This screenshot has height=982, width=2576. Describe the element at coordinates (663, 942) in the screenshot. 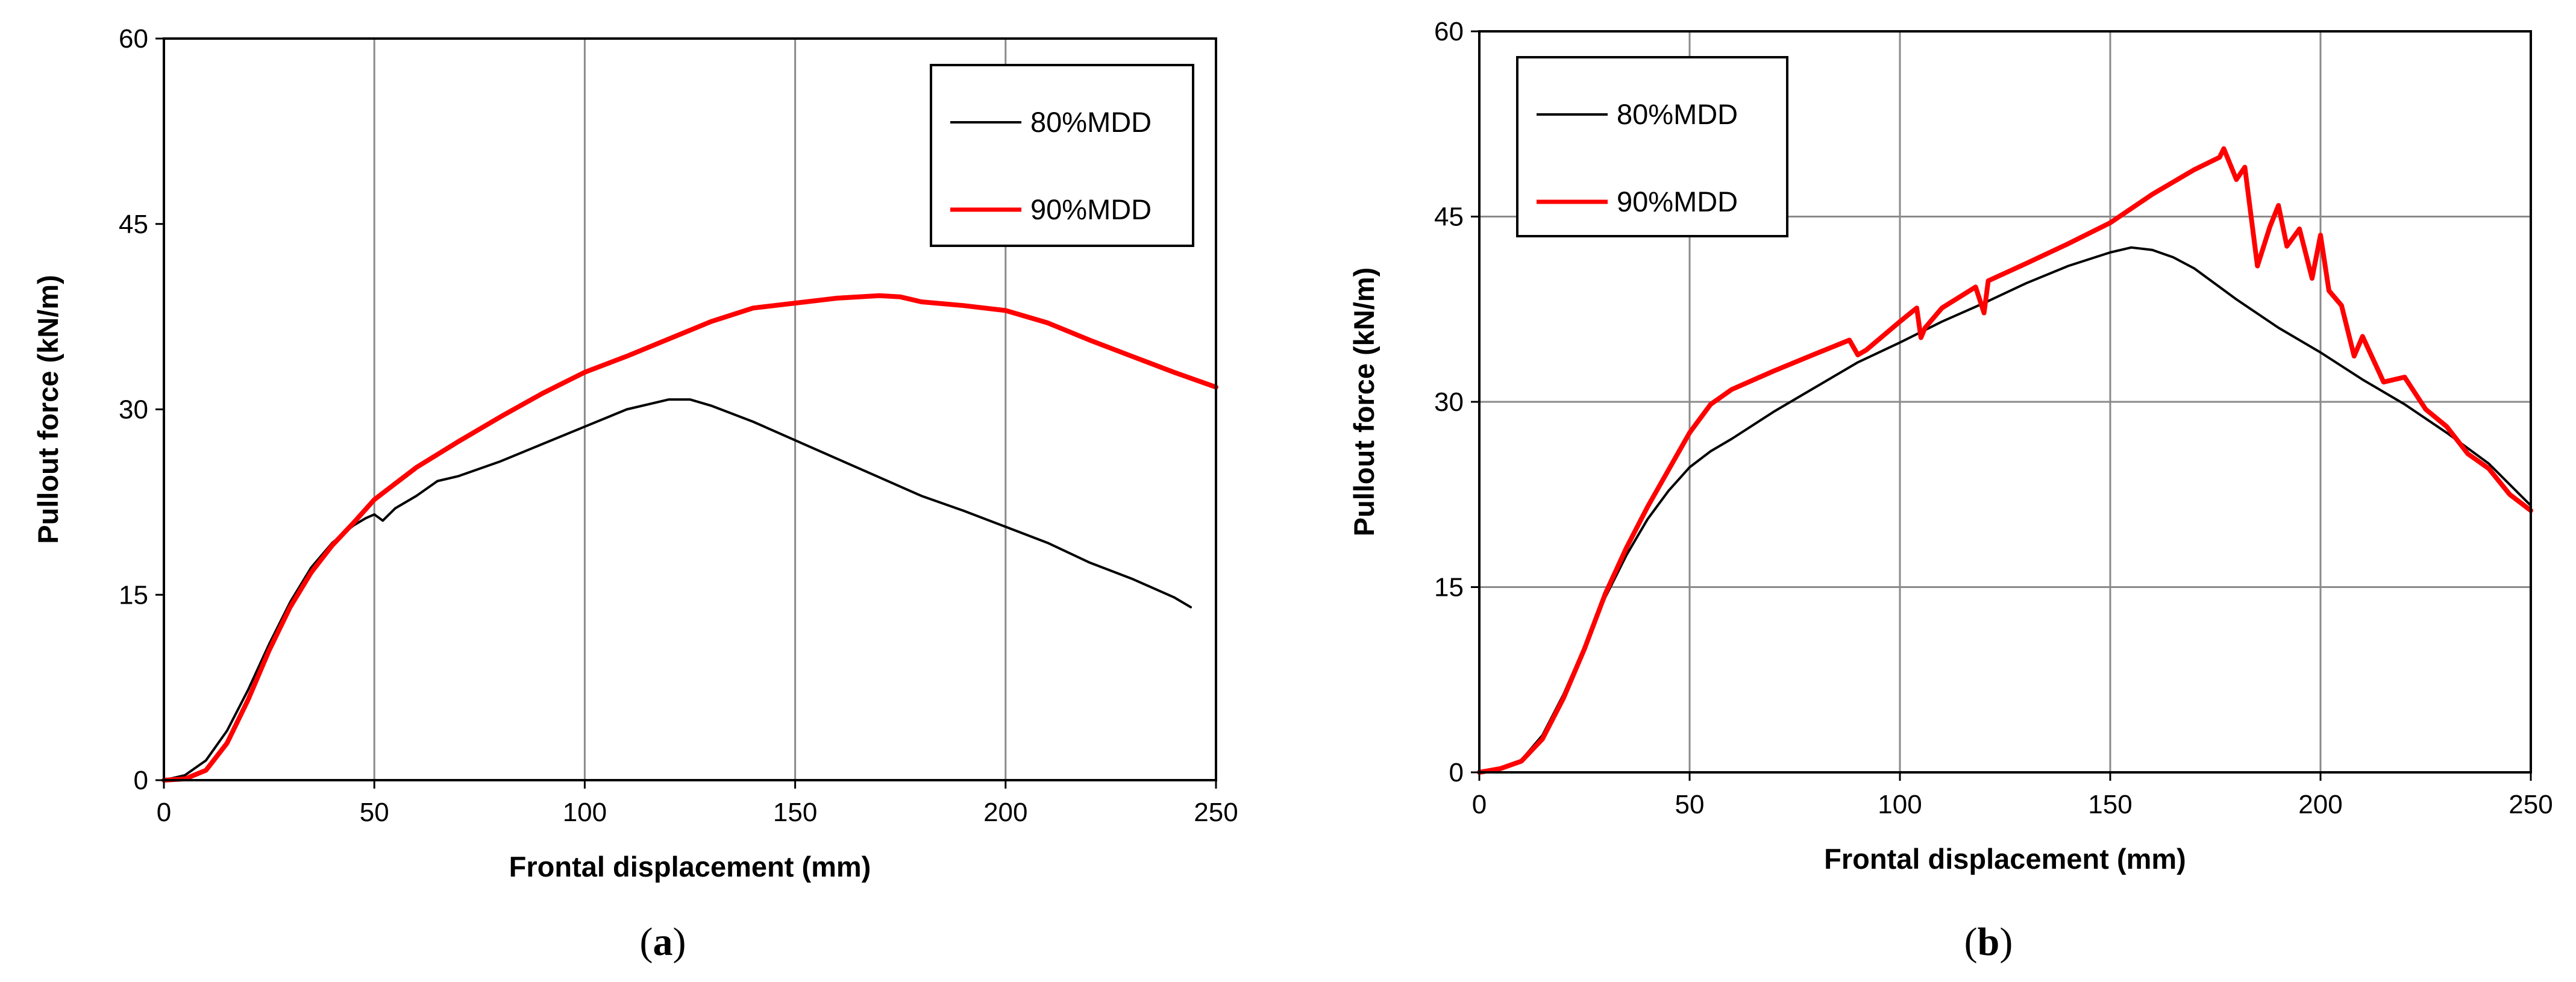

I see `panel-caption: (a)` at that location.